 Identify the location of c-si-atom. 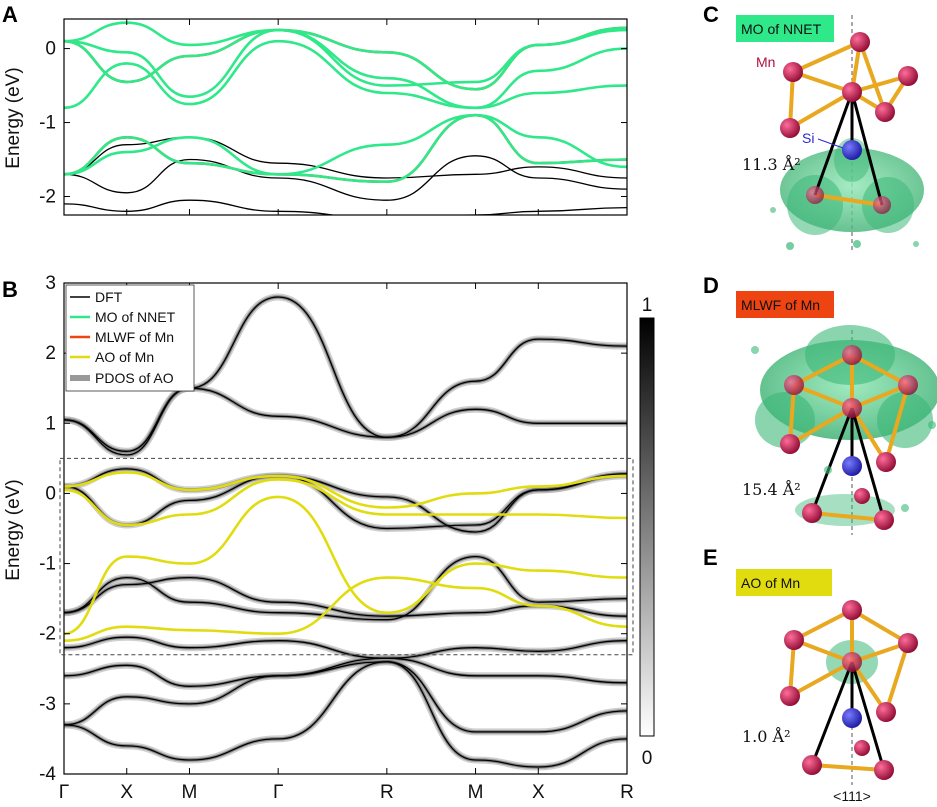
(852, 150).